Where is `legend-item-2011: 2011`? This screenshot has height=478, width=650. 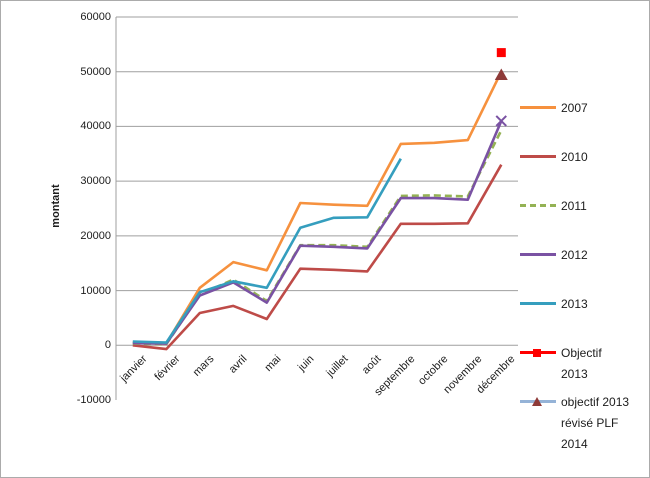 legend-item-2011: 2011 is located at coordinates (553, 206).